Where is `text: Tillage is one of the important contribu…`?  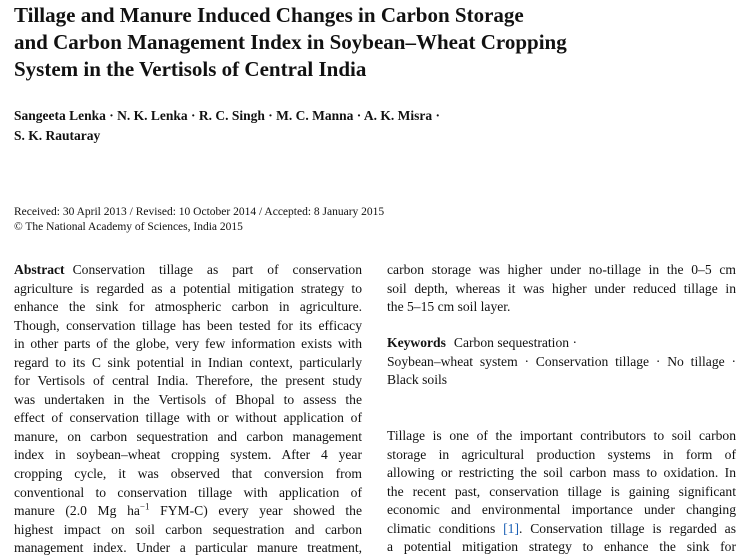 text: Tillage is one of the important contribu… is located at coordinates (561, 435).